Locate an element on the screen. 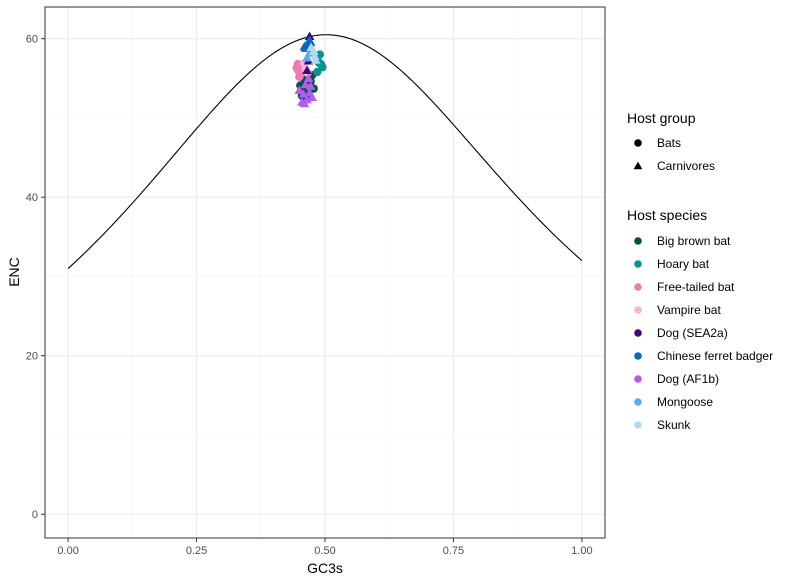  legend-key-vampire-bat is located at coordinates (638, 310).